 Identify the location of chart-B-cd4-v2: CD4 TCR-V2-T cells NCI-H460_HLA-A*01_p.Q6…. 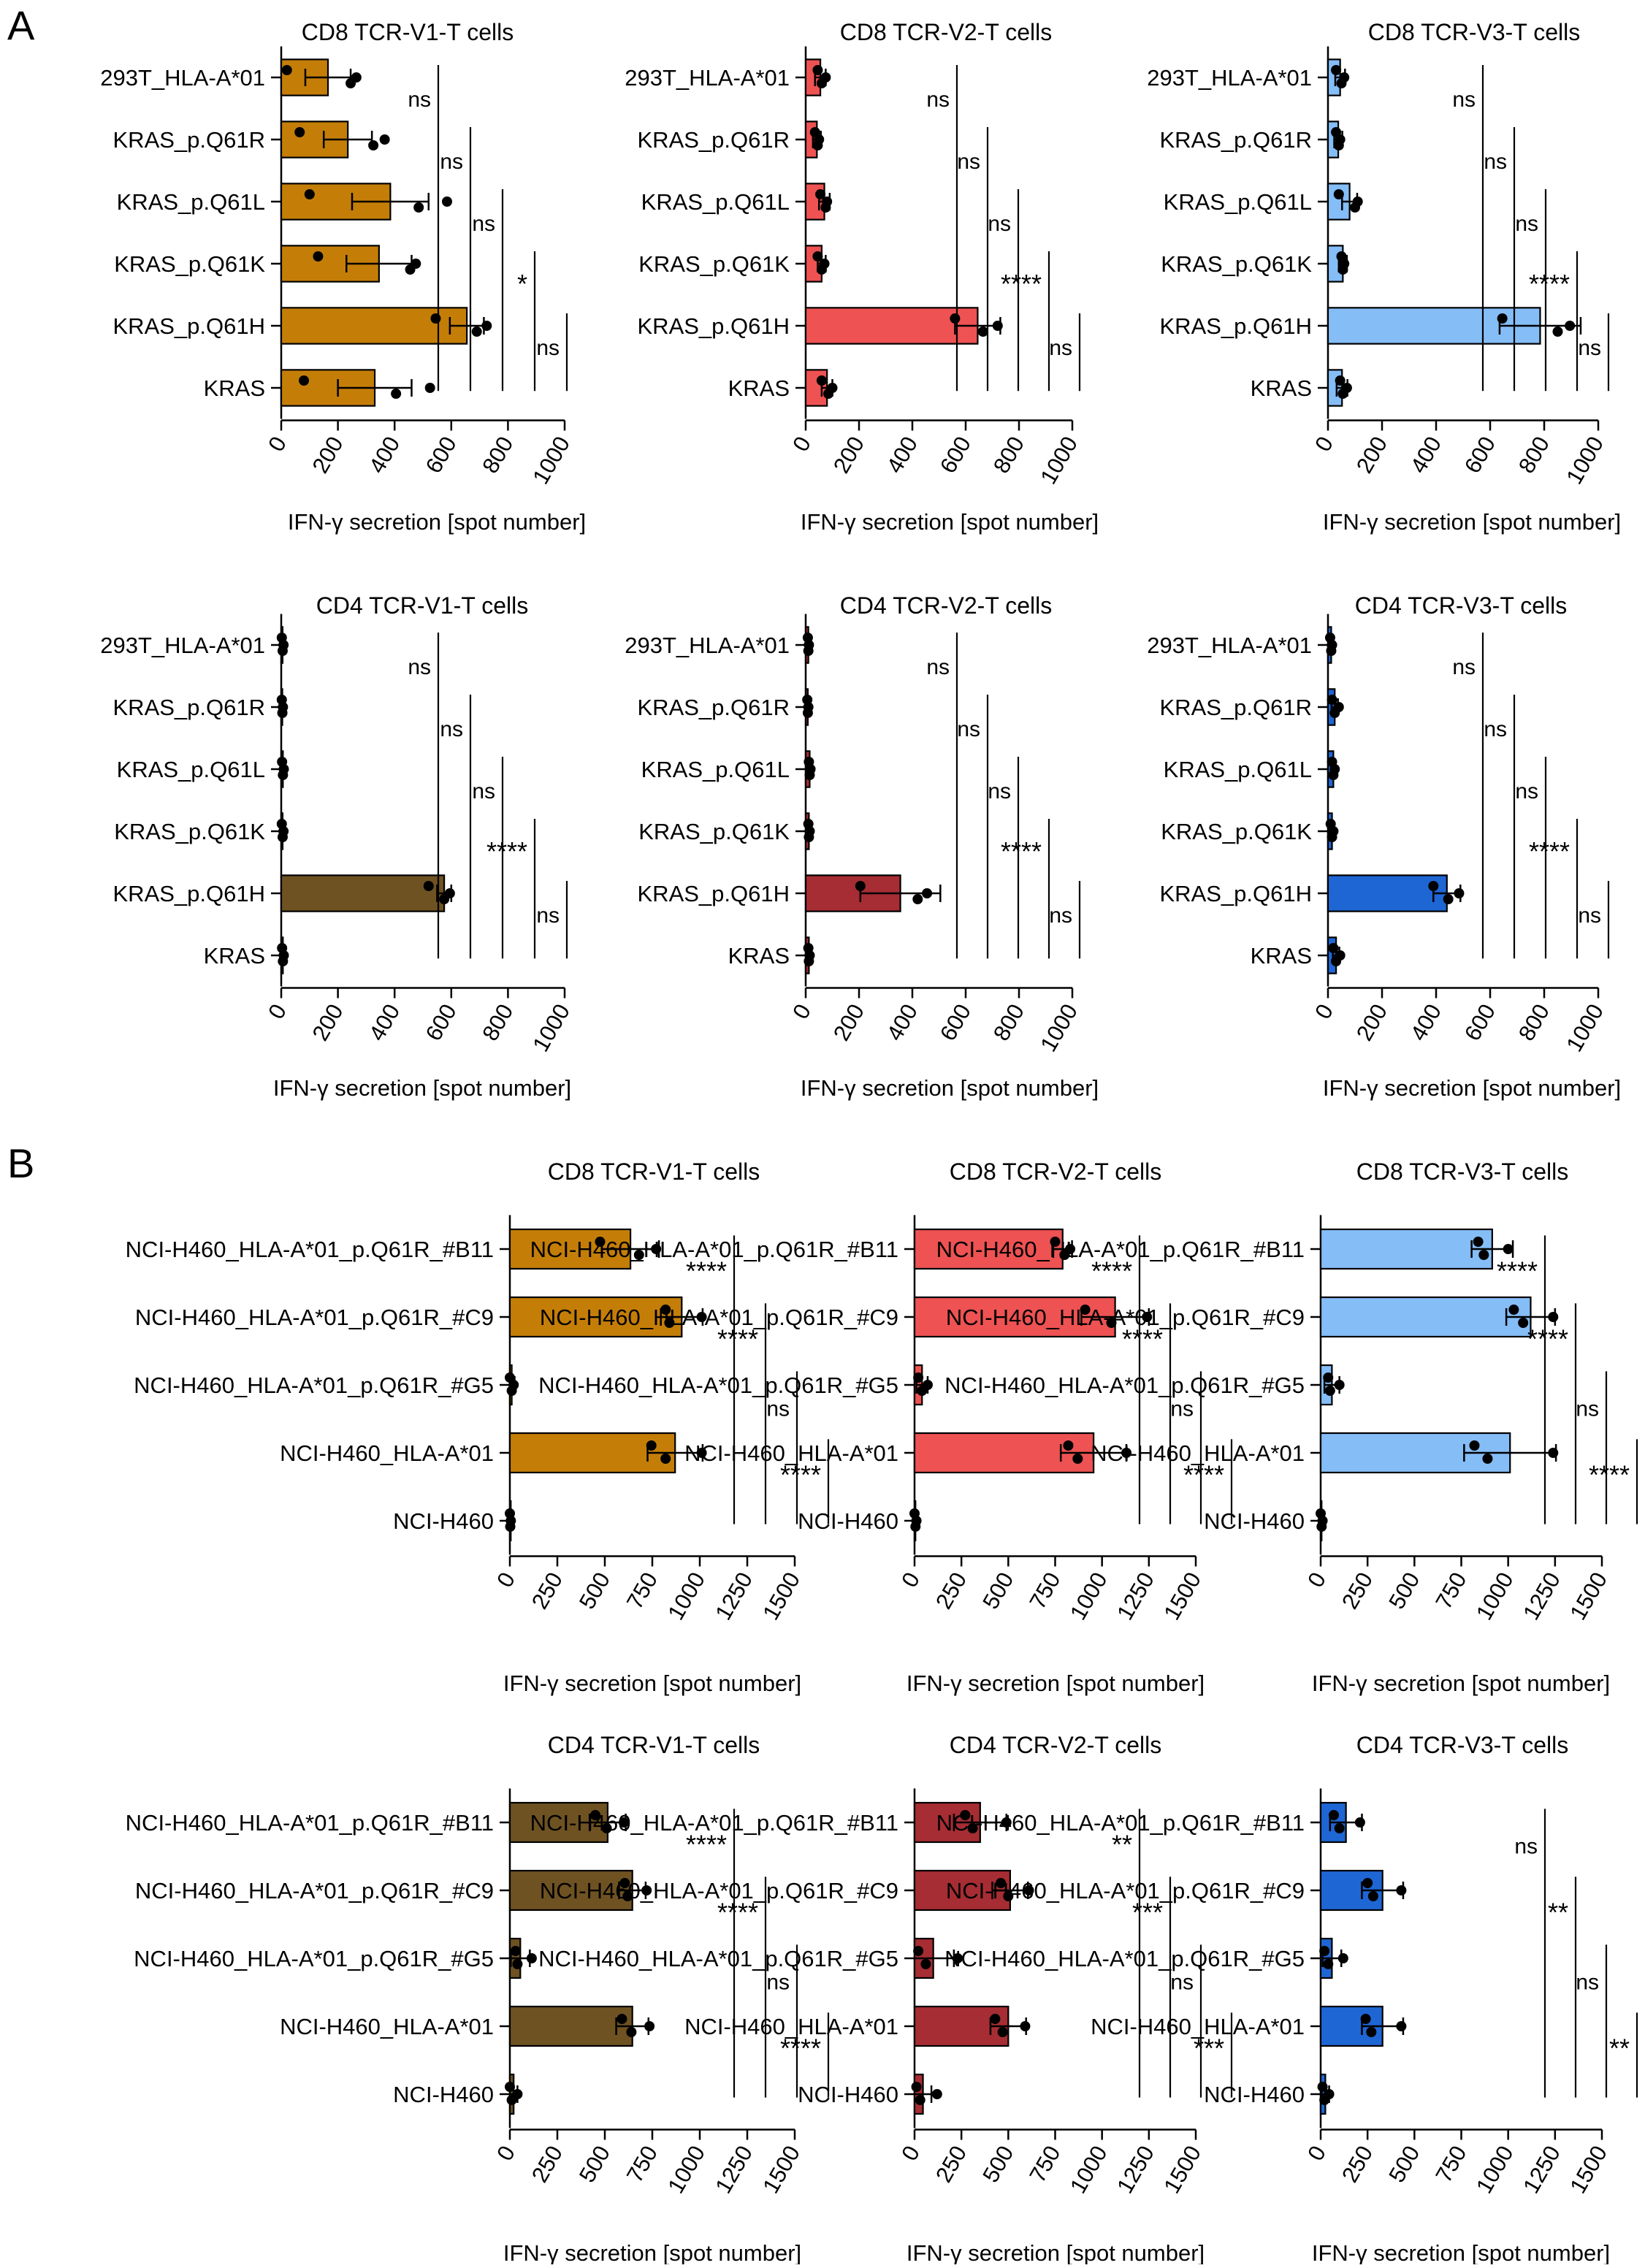
(881, 1999).